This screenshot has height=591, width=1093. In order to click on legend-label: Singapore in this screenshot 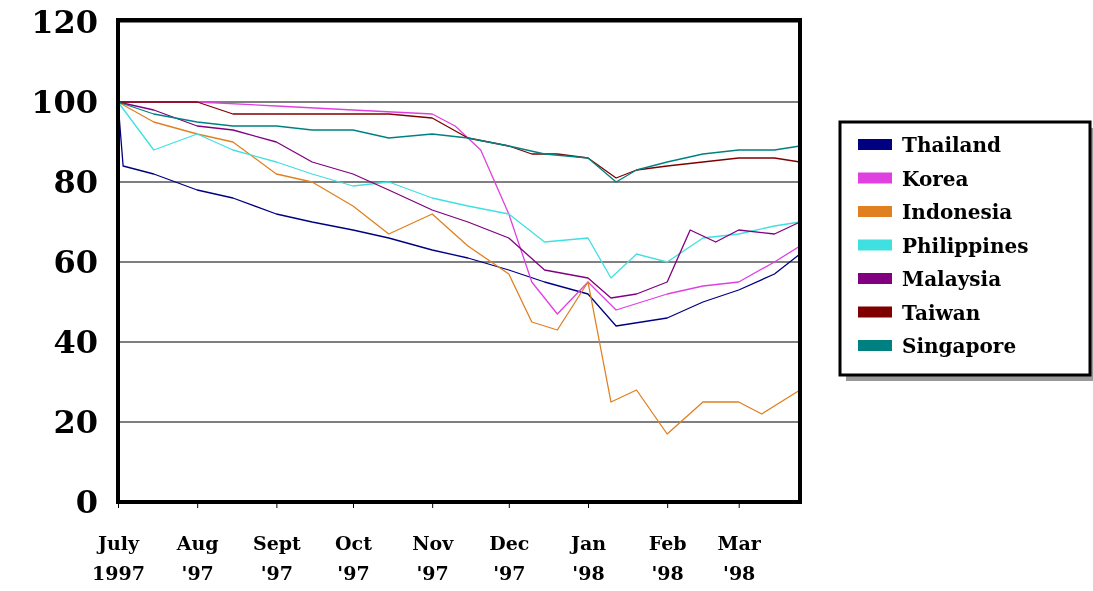, I will do `click(959, 346)`.